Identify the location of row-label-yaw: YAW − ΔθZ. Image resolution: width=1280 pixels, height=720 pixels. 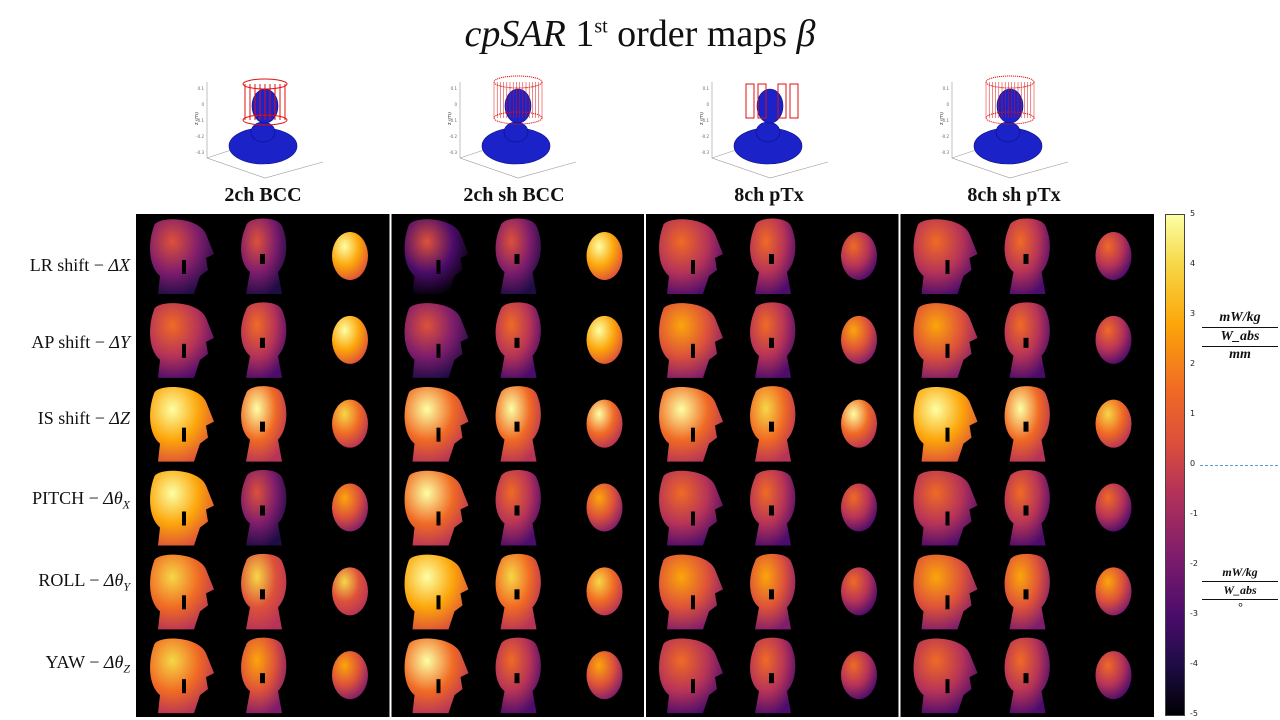
(87, 664).